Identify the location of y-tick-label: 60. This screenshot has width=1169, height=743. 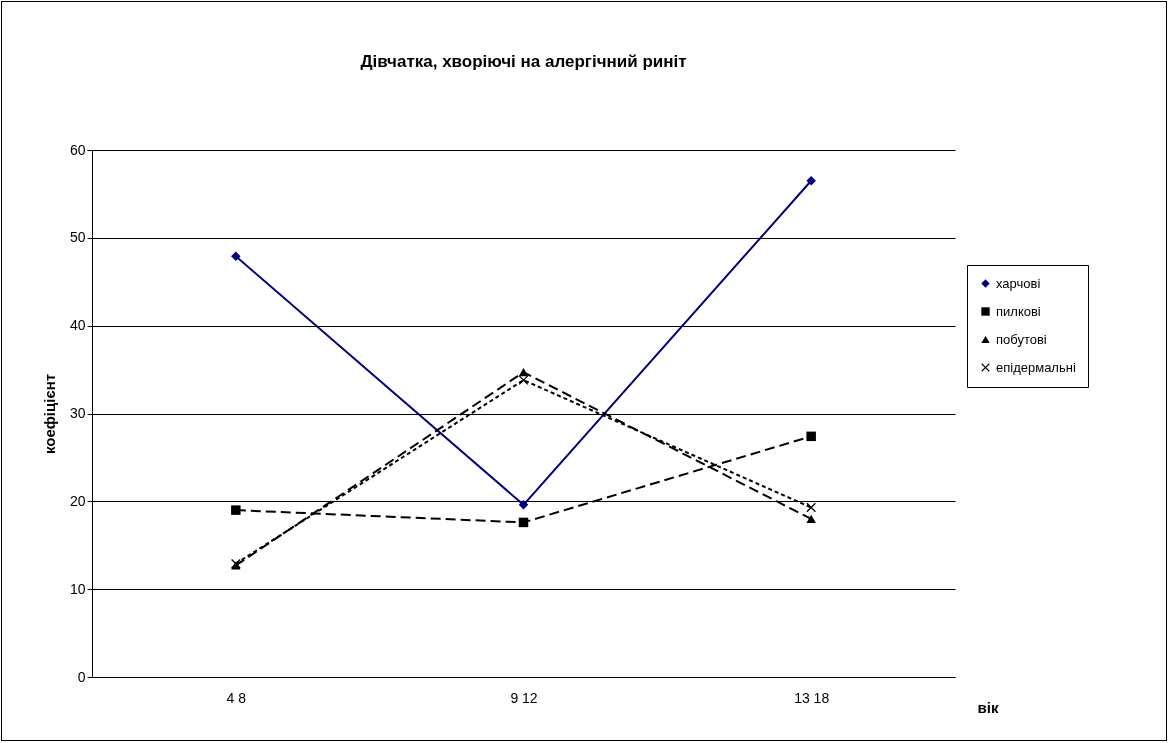
(77, 149).